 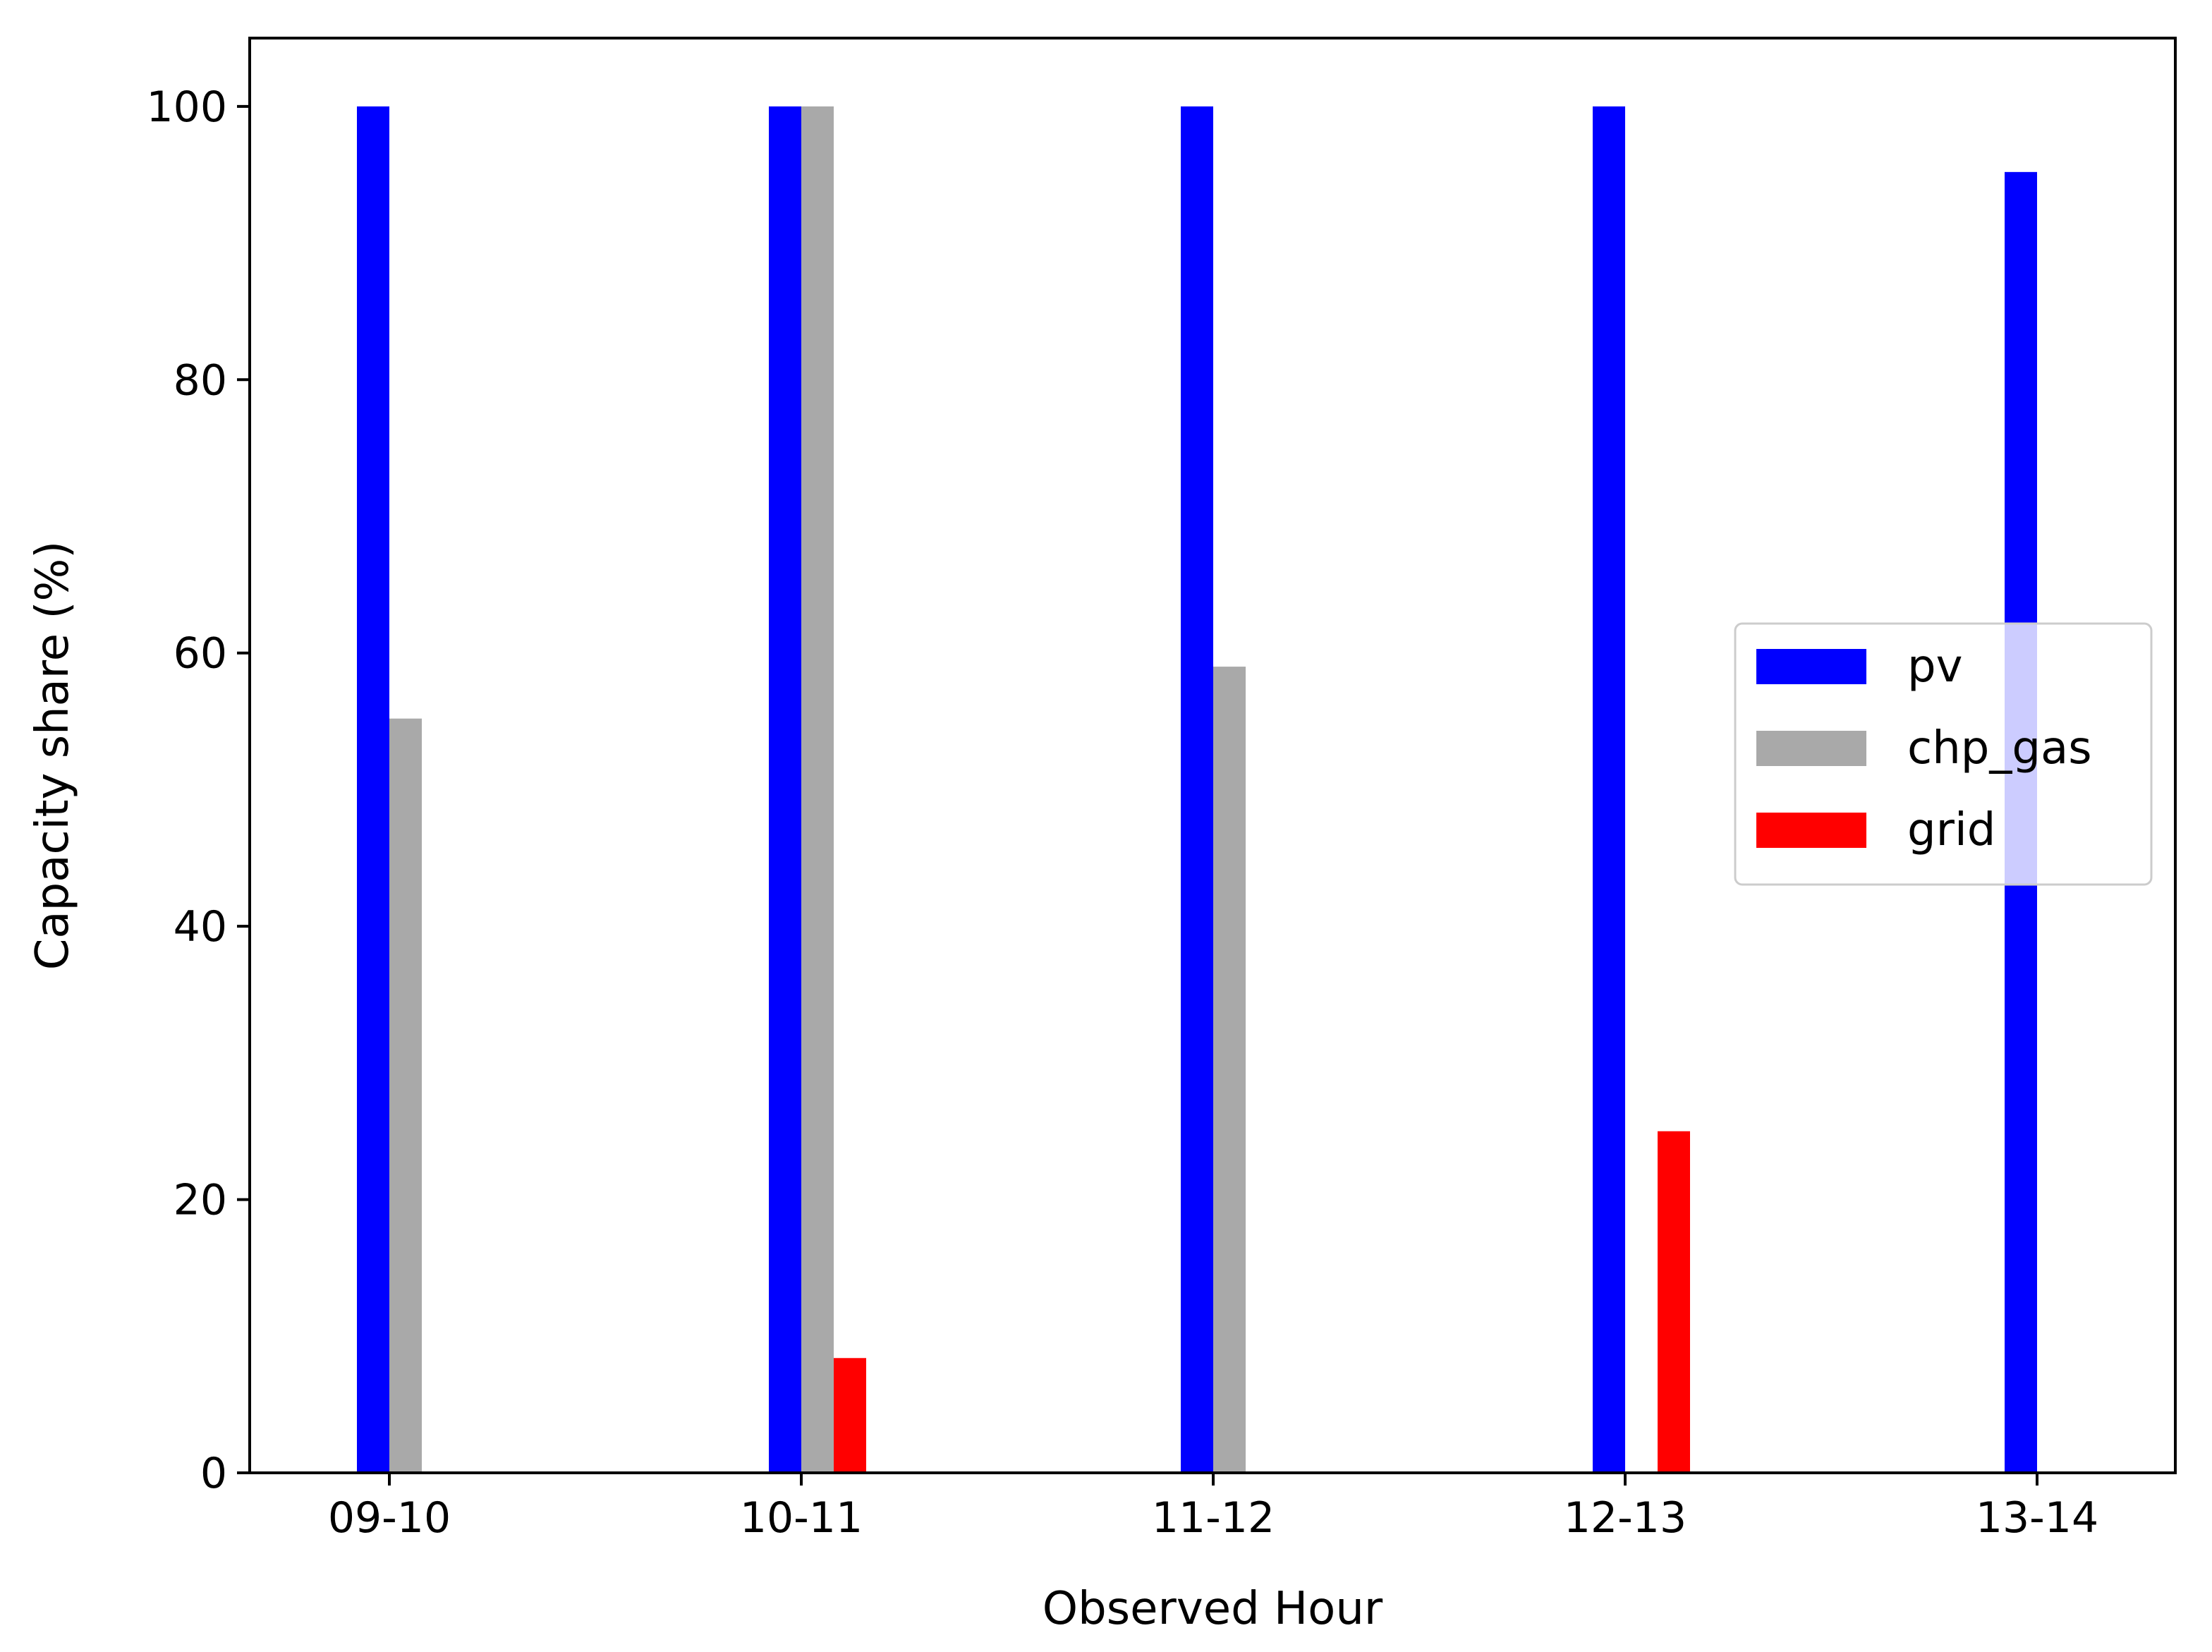 I want to click on y-tick-label: 40, so click(x=200, y=927).